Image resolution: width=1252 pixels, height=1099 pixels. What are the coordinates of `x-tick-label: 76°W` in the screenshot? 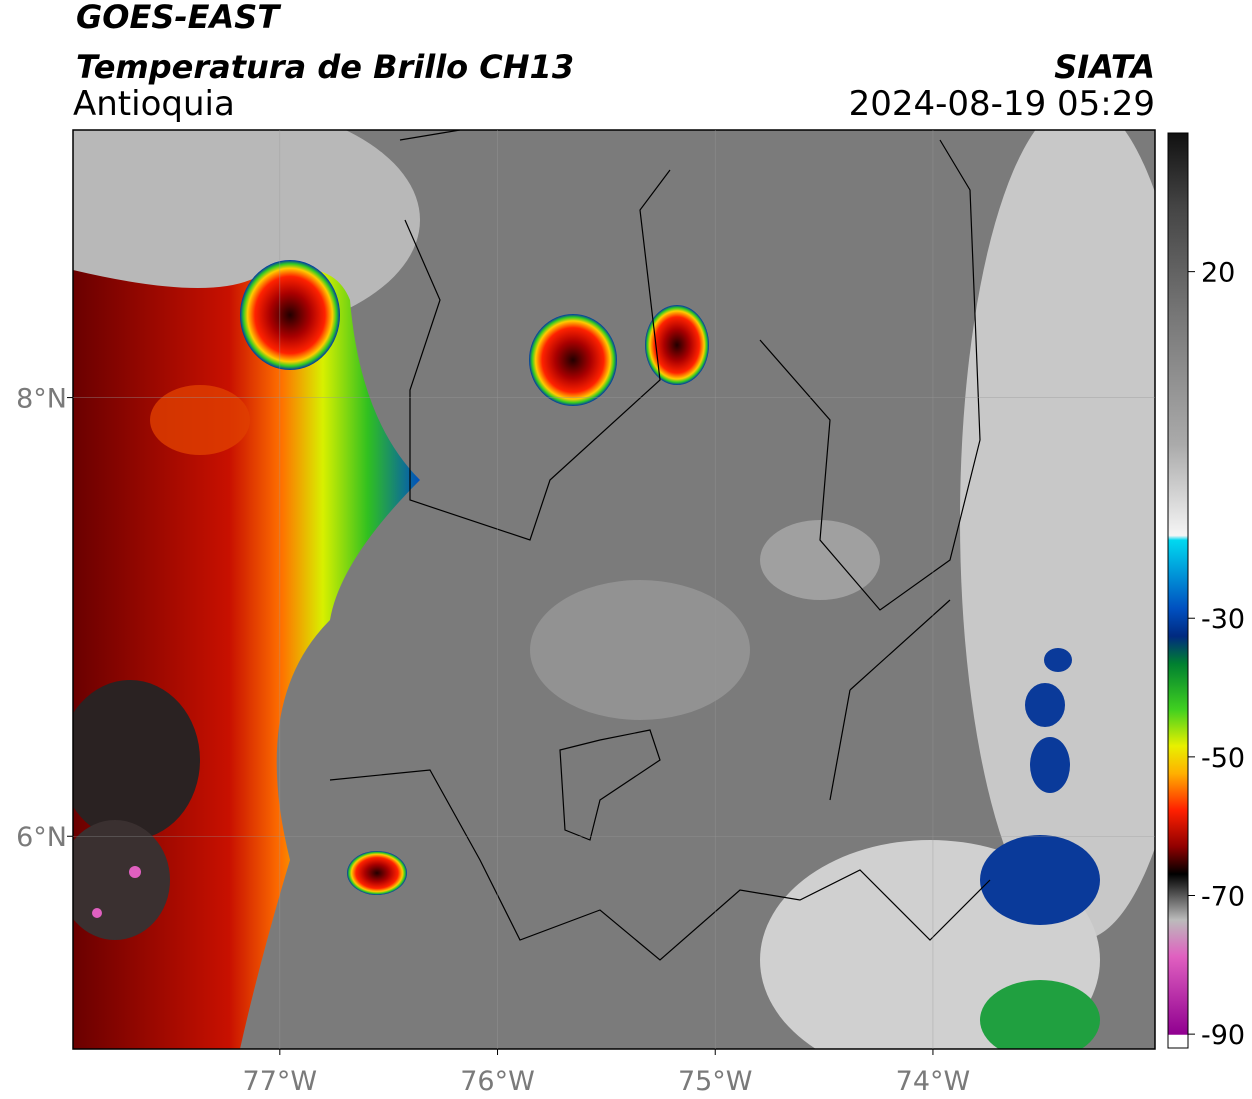 It's located at (497, 1081).